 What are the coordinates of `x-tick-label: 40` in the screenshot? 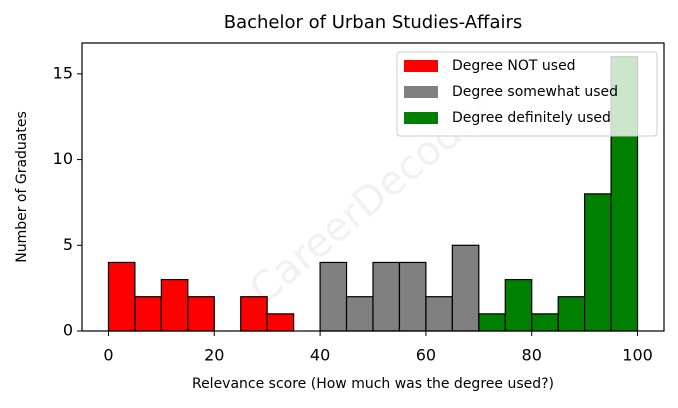 It's located at (320, 355).